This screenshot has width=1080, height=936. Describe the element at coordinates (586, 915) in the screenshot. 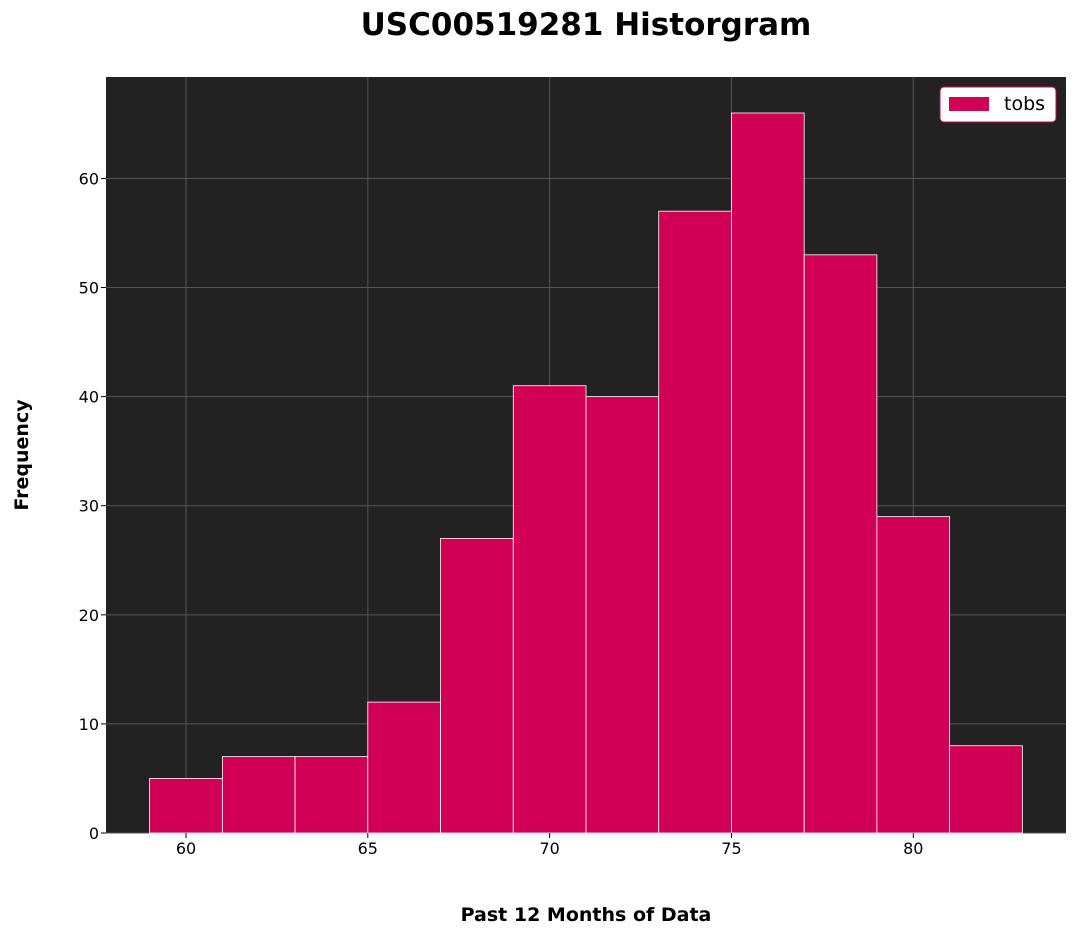

I see `x-axis-label: Past 12 Months of Data` at that location.